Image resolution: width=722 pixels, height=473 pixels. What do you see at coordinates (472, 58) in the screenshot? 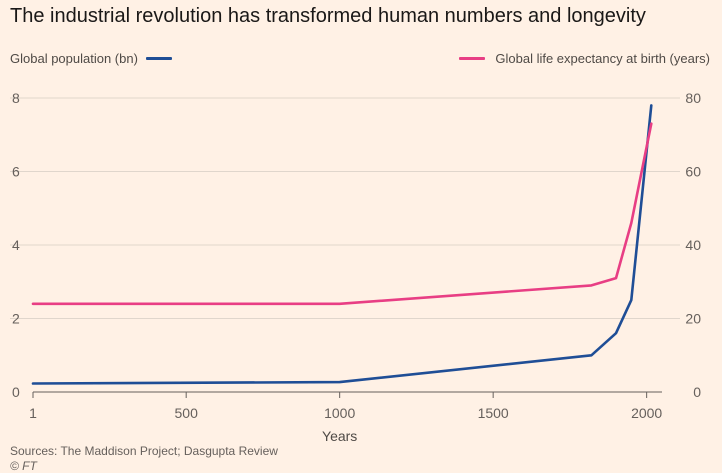
I see `legend-life-expectancy-swatch` at bounding box center [472, 58].